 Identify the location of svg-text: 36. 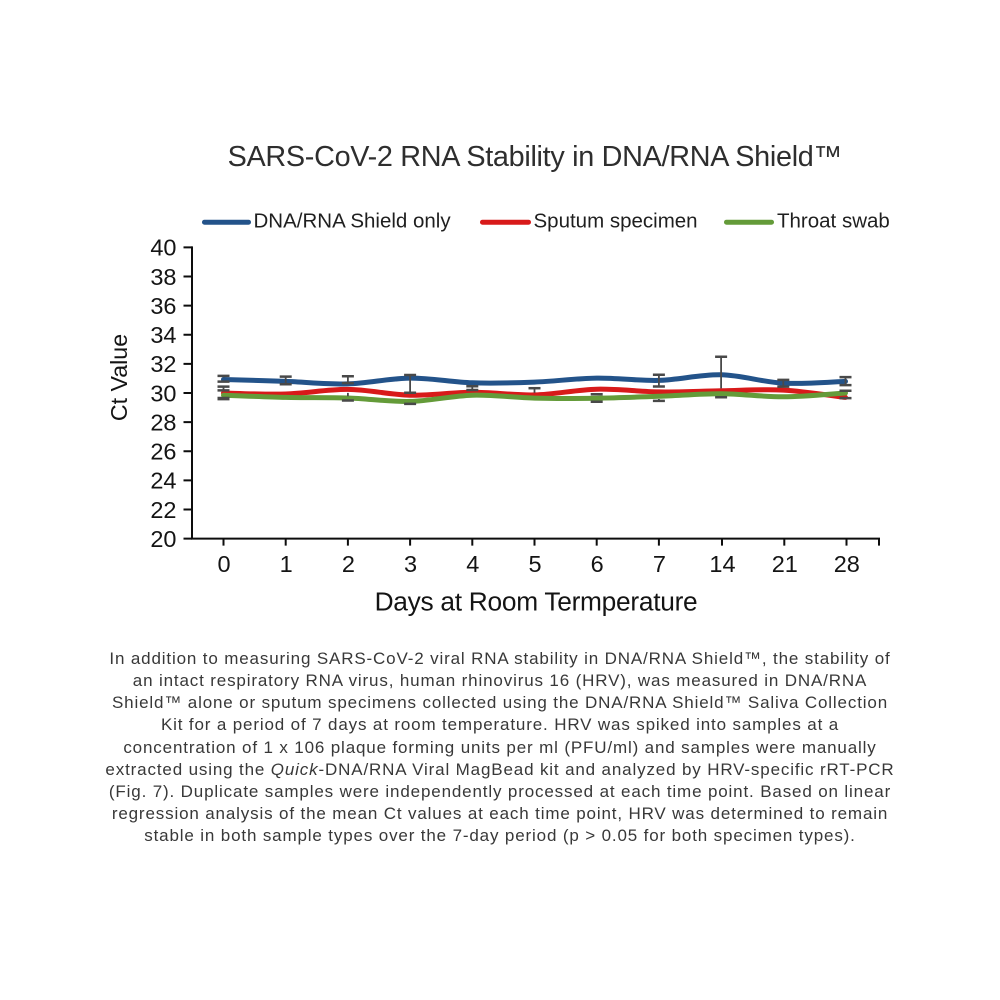
(163, 306).